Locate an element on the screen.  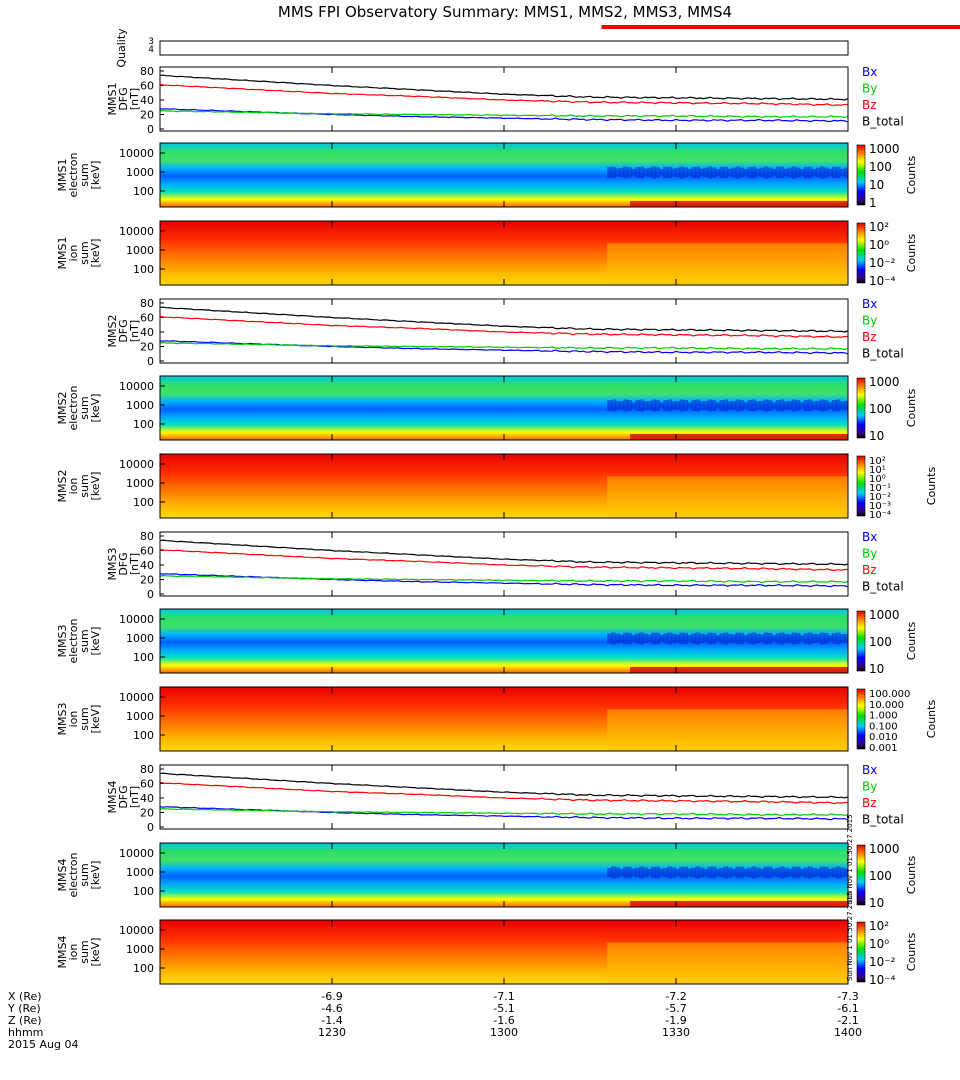
x-axis-tick-y: -4.6 is located at coordinates (331, 1008).